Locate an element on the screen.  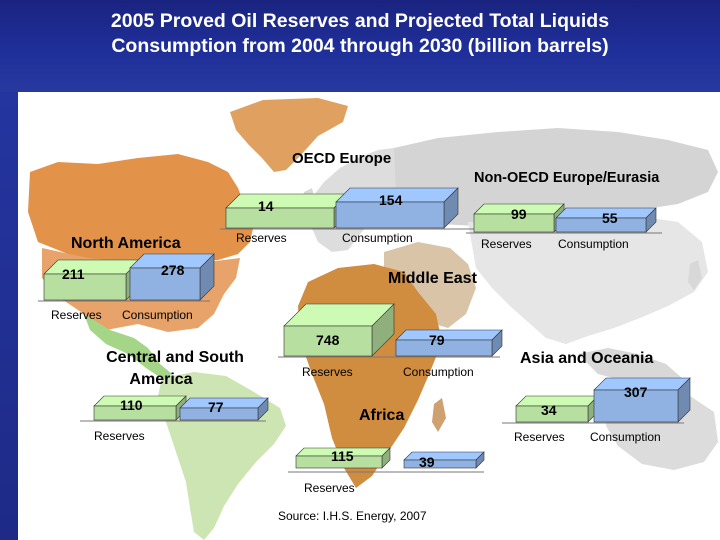
caption-north-america-consumption: Consumption is located at coordinates (157, 315).